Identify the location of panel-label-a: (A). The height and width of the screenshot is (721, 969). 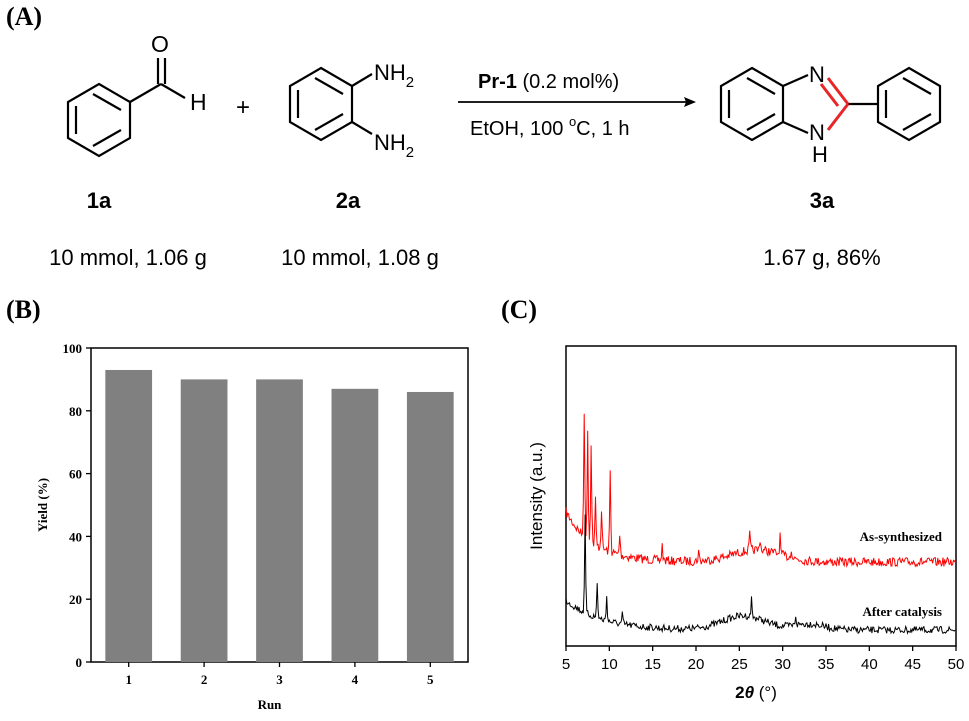
(24, 16).